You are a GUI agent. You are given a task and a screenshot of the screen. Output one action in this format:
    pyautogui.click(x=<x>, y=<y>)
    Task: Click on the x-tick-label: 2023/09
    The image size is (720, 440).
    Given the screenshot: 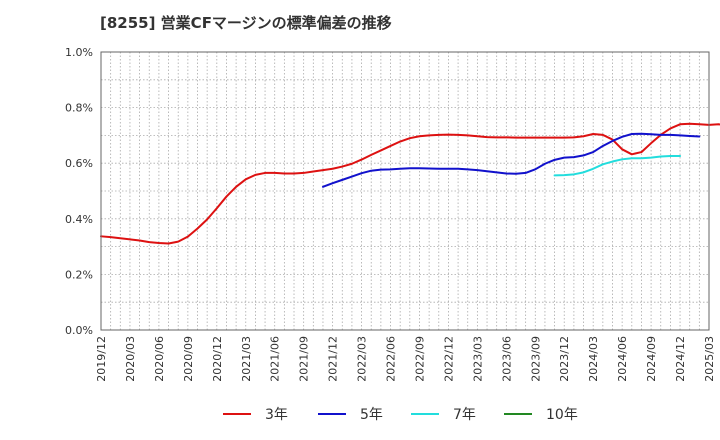 What is the action you would take?
    pyautogui.click(x=535, y=359)
    